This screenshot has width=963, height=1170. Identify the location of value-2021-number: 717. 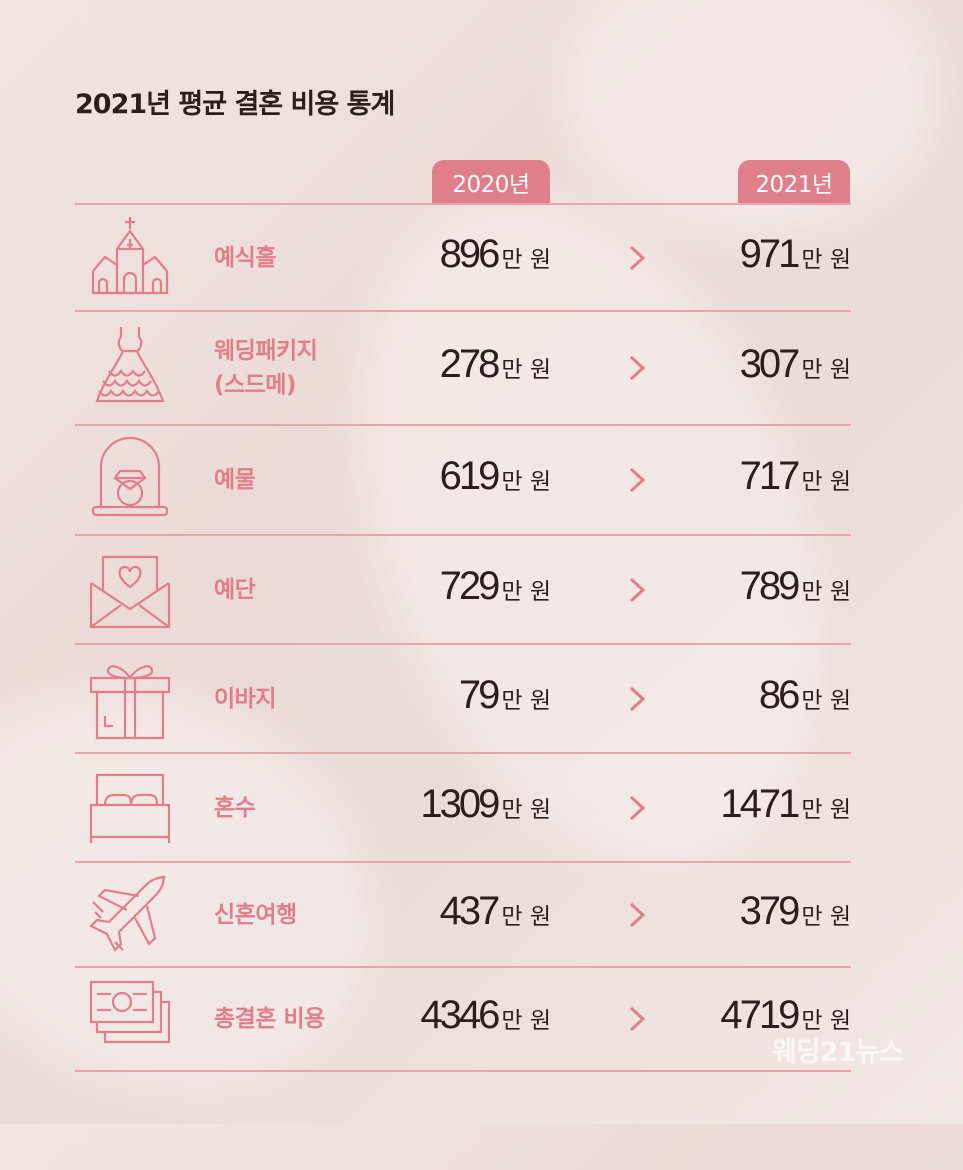
(770, 476).